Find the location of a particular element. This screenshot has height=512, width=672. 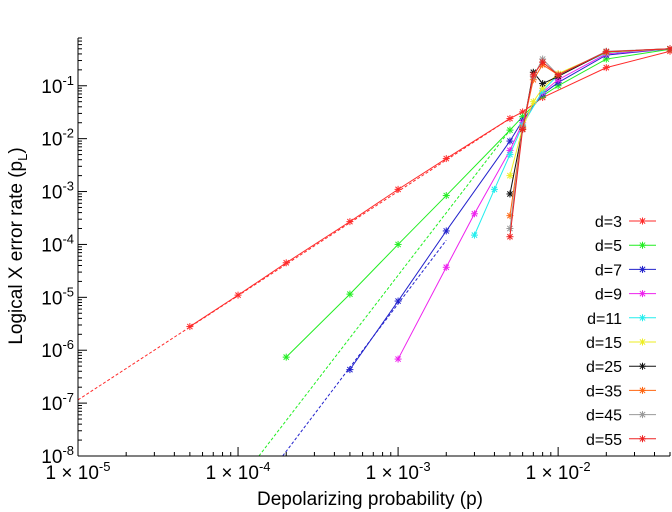

y-axis-label: Logical X error rate (pL) is located at coordinates (18, 245).